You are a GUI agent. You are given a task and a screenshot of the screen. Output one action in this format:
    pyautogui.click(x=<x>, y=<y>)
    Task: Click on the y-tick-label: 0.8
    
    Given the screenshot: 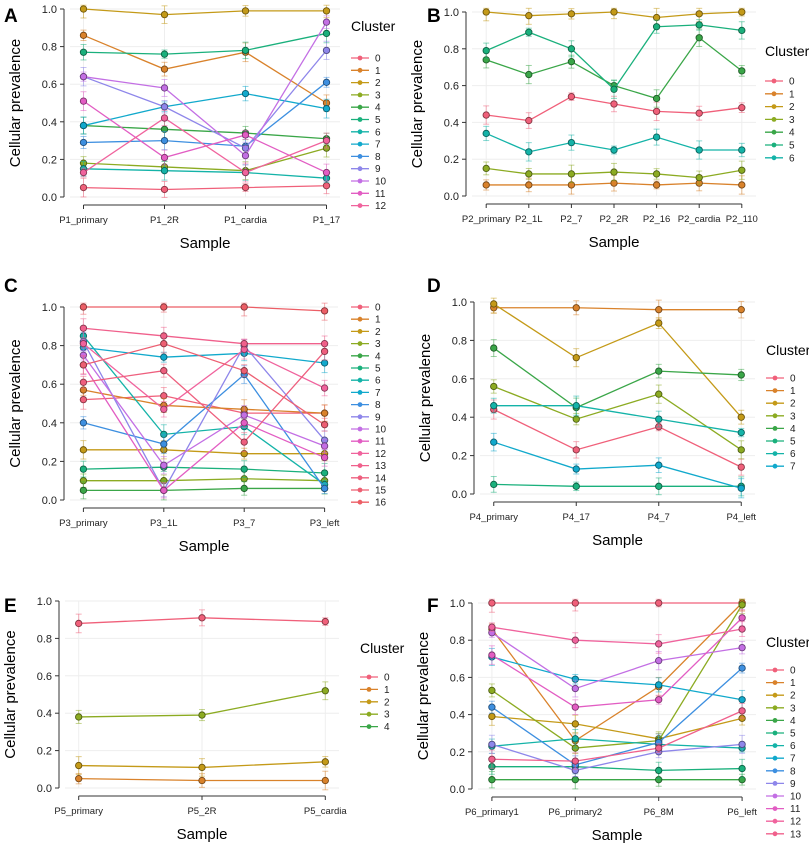 What is the action you would take?
    pyautogui.click(x=44, y=639)
    